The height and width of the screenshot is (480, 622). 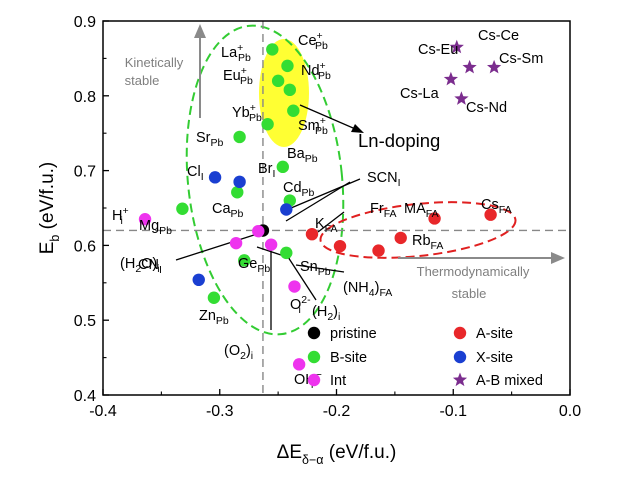 What do you see at coordinates (353, 334) in the screenshot?
I see `legend-pristine-label: pristine` at bounding box center [353, 334].